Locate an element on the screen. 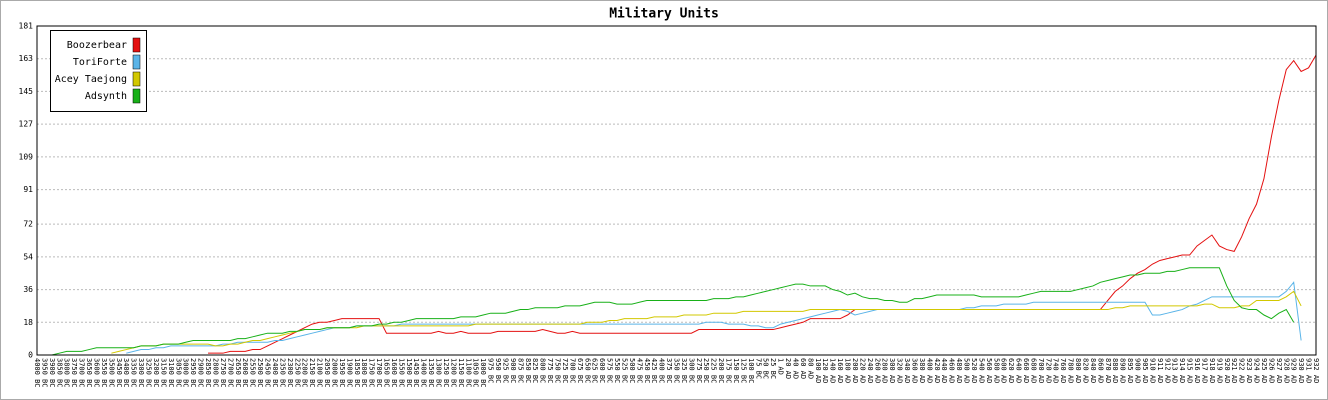 The height and width of the screenshot is (400, 1328). x-tick-label: 926 AD is located at coordinates (1271, 370).